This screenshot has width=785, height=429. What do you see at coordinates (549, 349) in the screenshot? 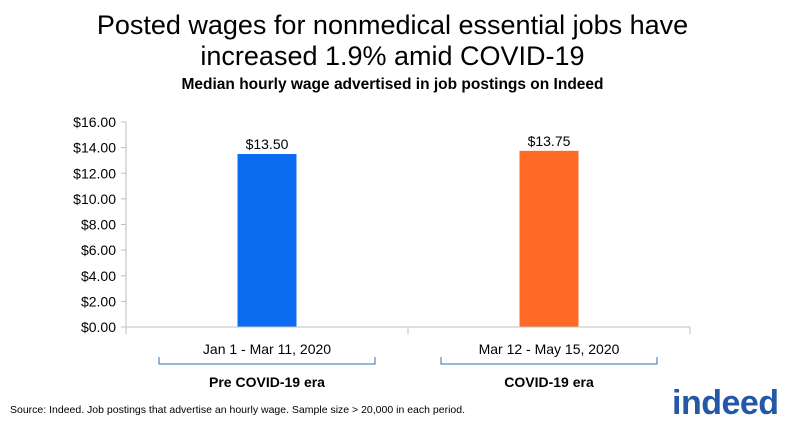
I see `x-category-label: Mar 12 - May 15, 2020` at bounding box center [549, 349].